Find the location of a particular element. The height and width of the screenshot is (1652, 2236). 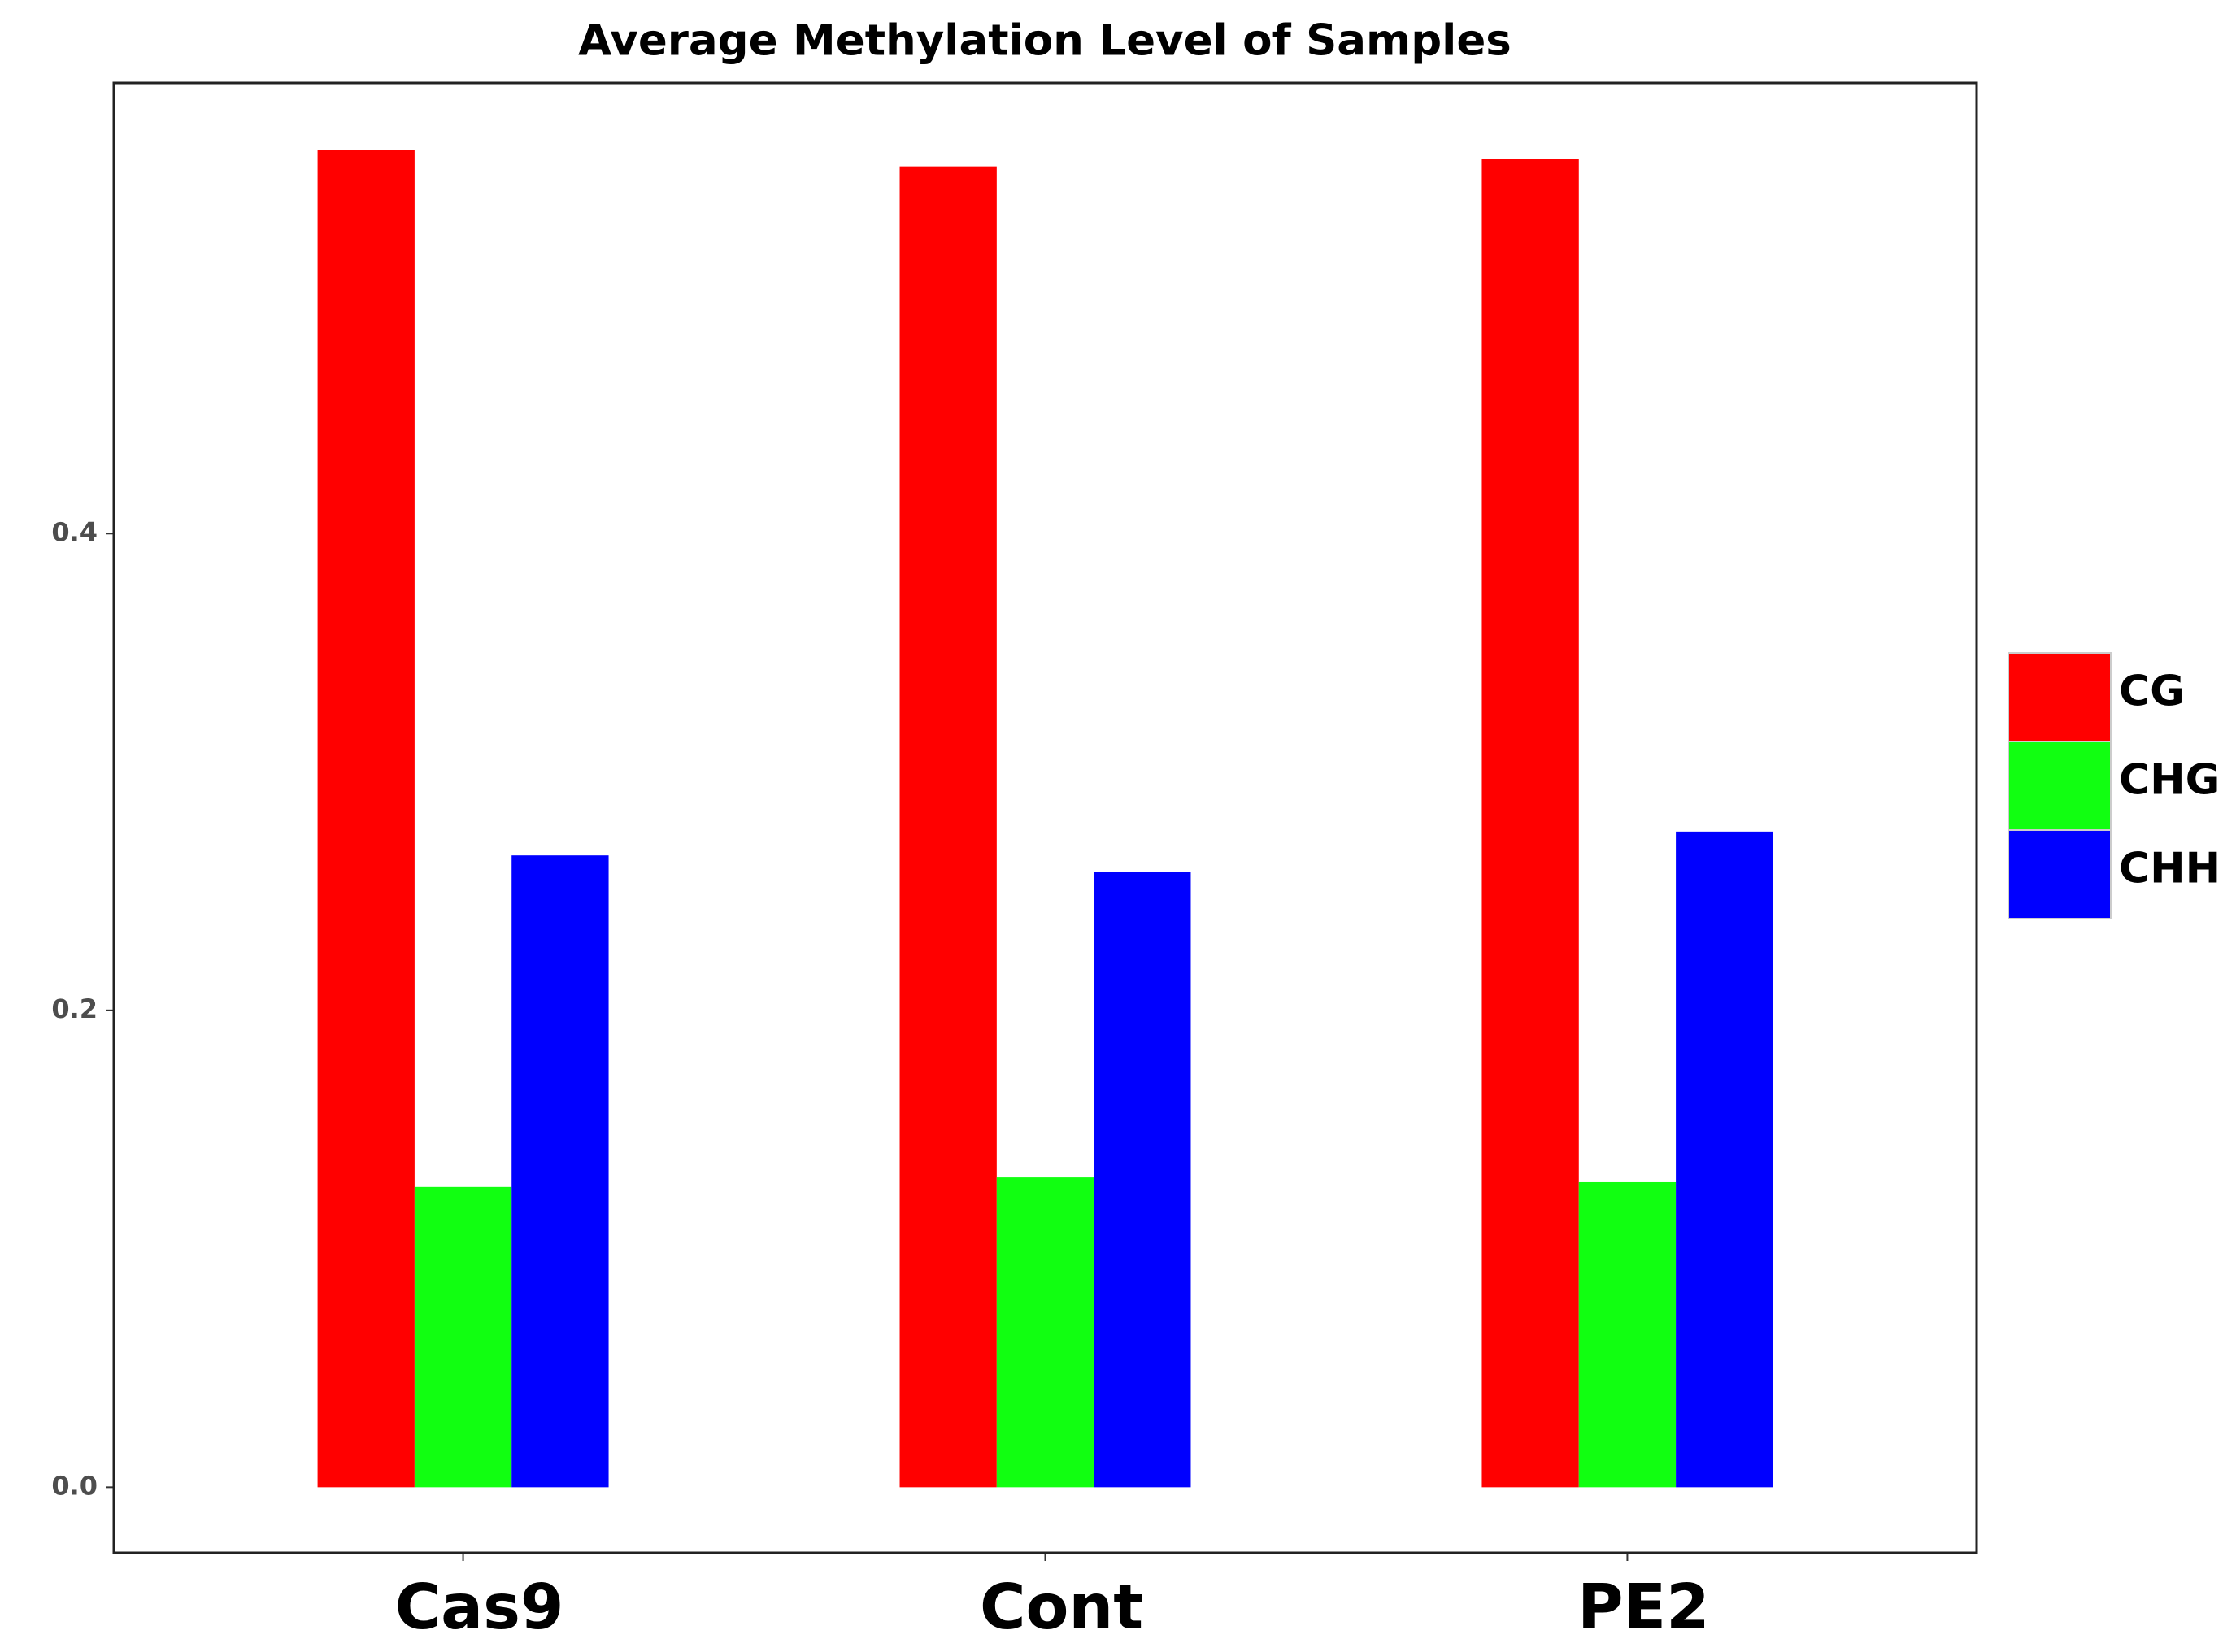

y-tick-label: 0.4 is located at coordinates (74, 531).